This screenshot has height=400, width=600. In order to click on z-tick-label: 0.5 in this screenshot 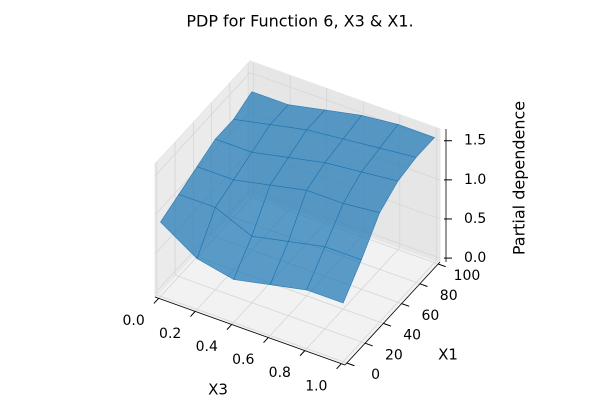, I will do `click(475, 219)`.